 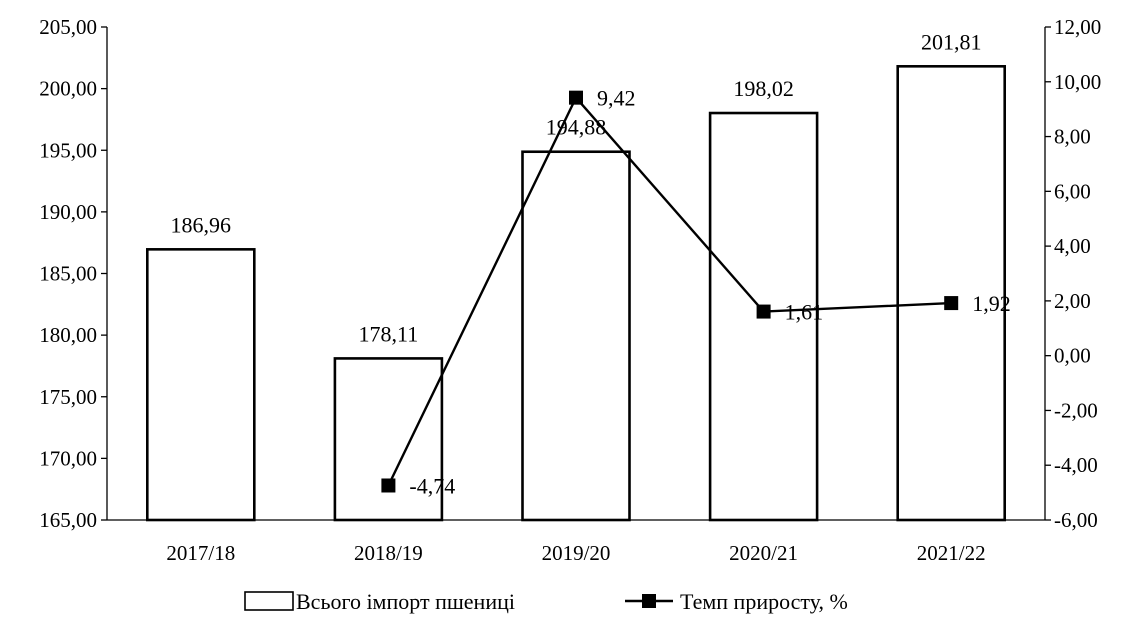 What do you see at coordinates (1072, 356) in the screenshot?
I see `right-y-tick-label: 0,00` at bounding box center [1072, 356].